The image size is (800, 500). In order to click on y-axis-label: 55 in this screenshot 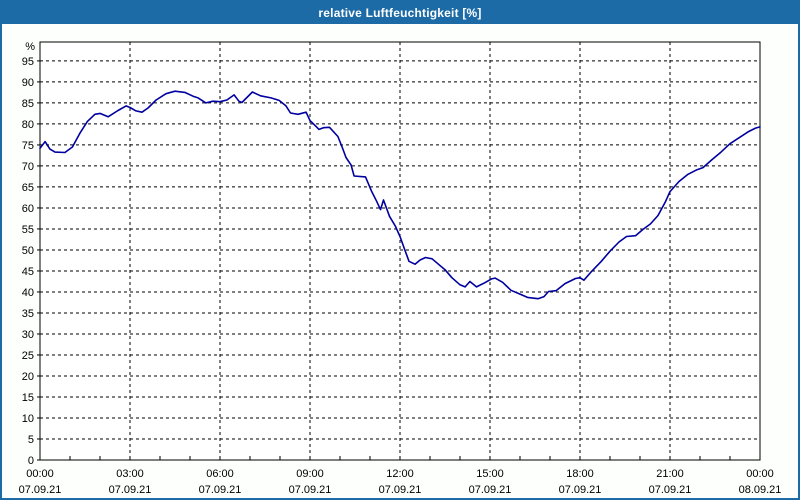, I will do `click(28, 230)`.